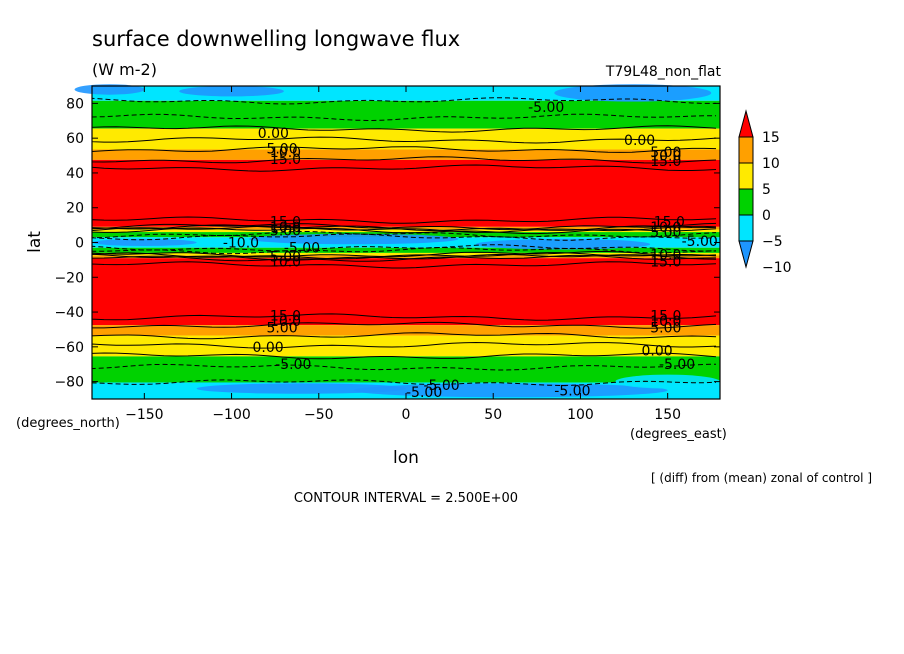  Describe the element at coordinates (406, 498) in the screenshot. I see `contour-interval-text: CONTOUR INTERVAL = 2.500E+00` at that location.